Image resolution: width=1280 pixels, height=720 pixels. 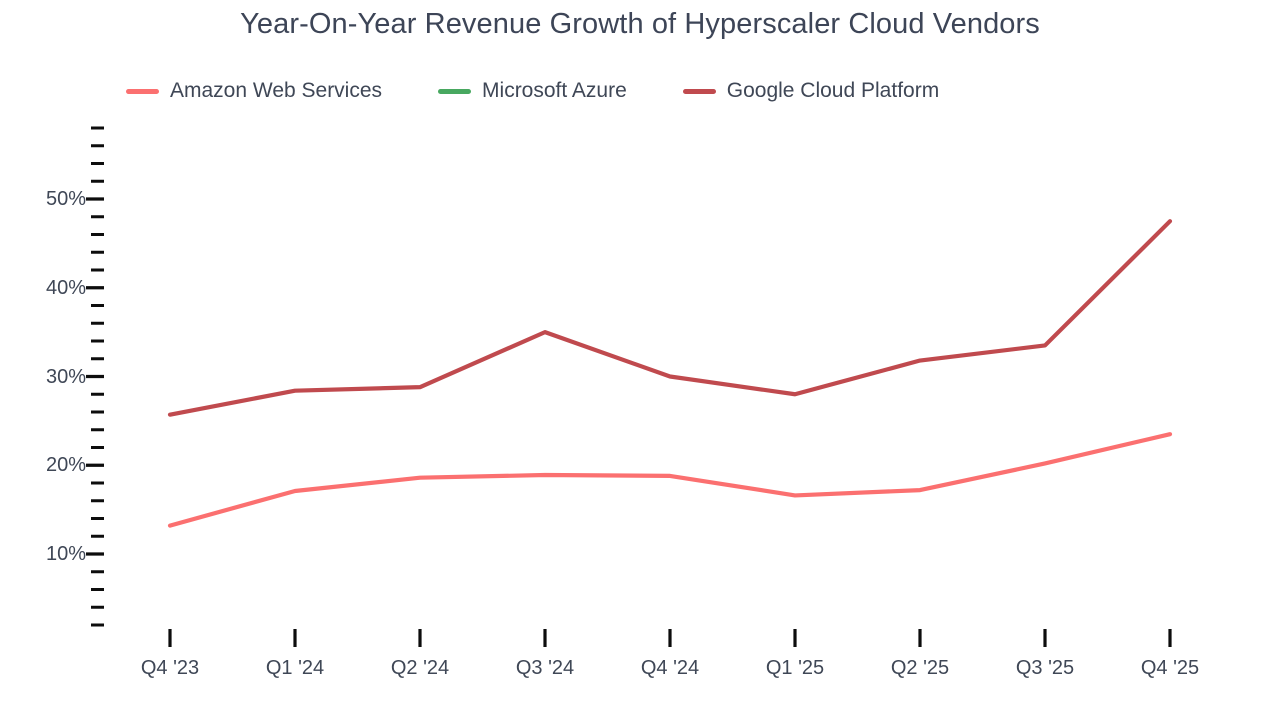 What do you see at coordinates (295, 668) in the screenshot?
I see `x-axis-tick-label: Q1 '24` at bounding box center [295, 668].